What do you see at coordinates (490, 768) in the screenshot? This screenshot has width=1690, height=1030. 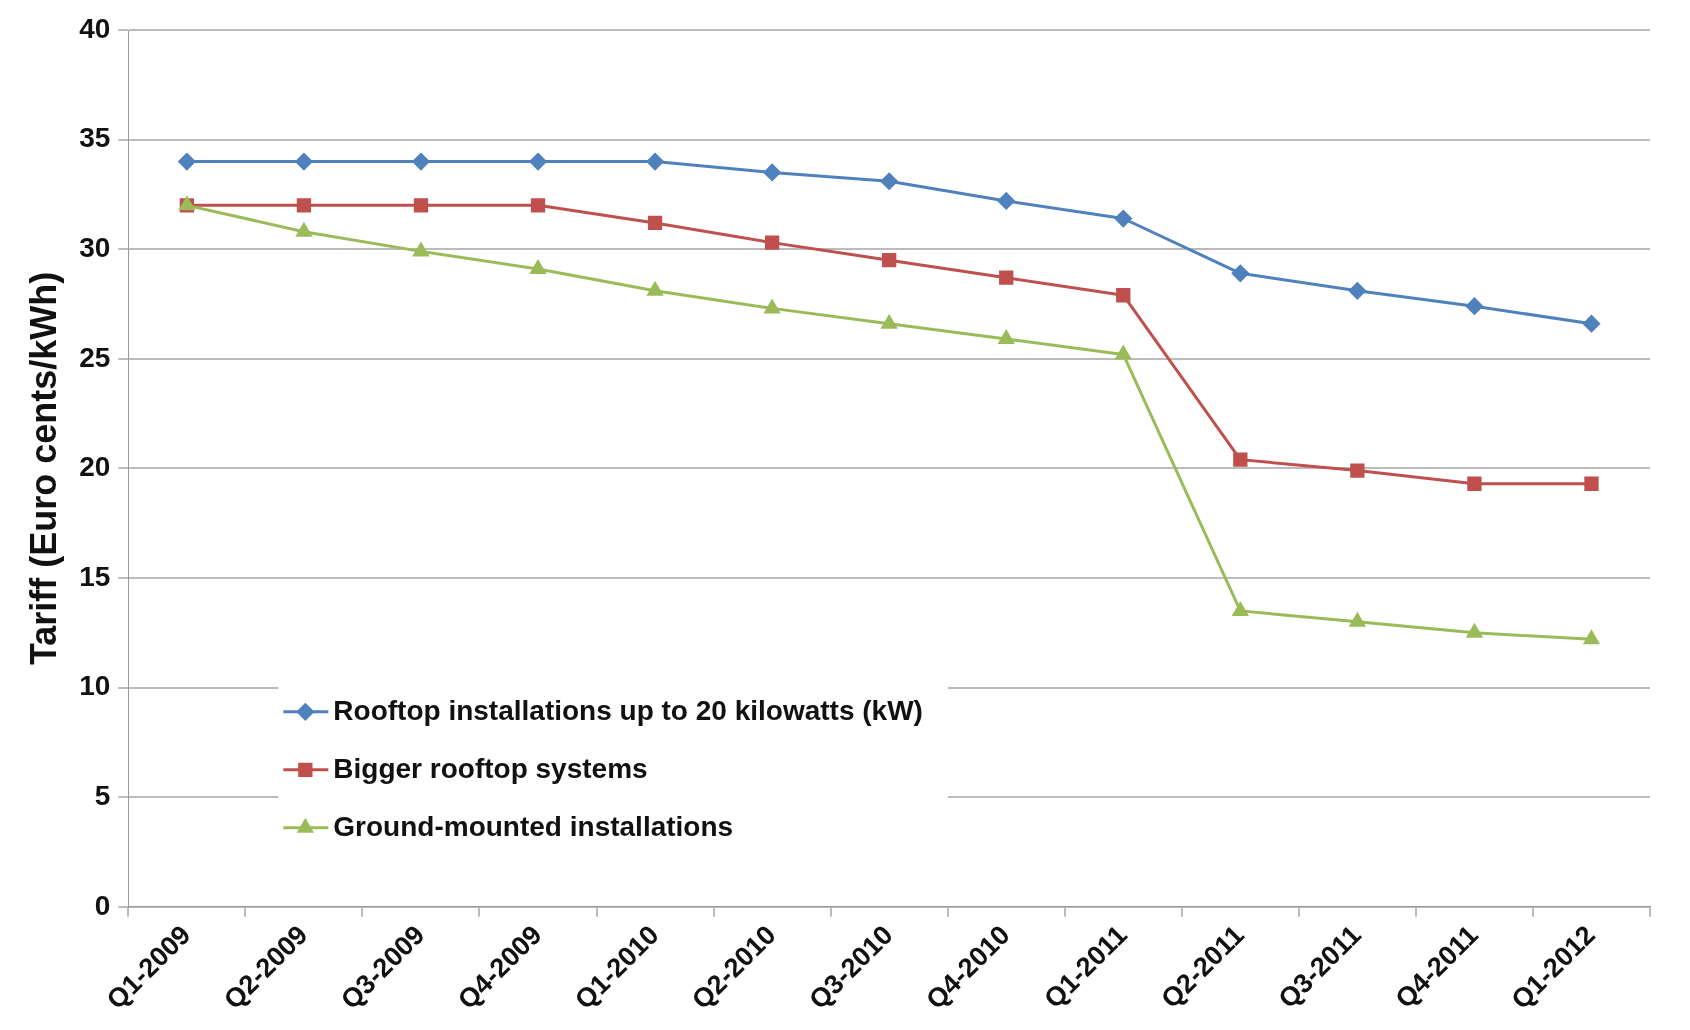 I see `legend-label: Bigger rooftop systems` at bounding box center [490, 768].